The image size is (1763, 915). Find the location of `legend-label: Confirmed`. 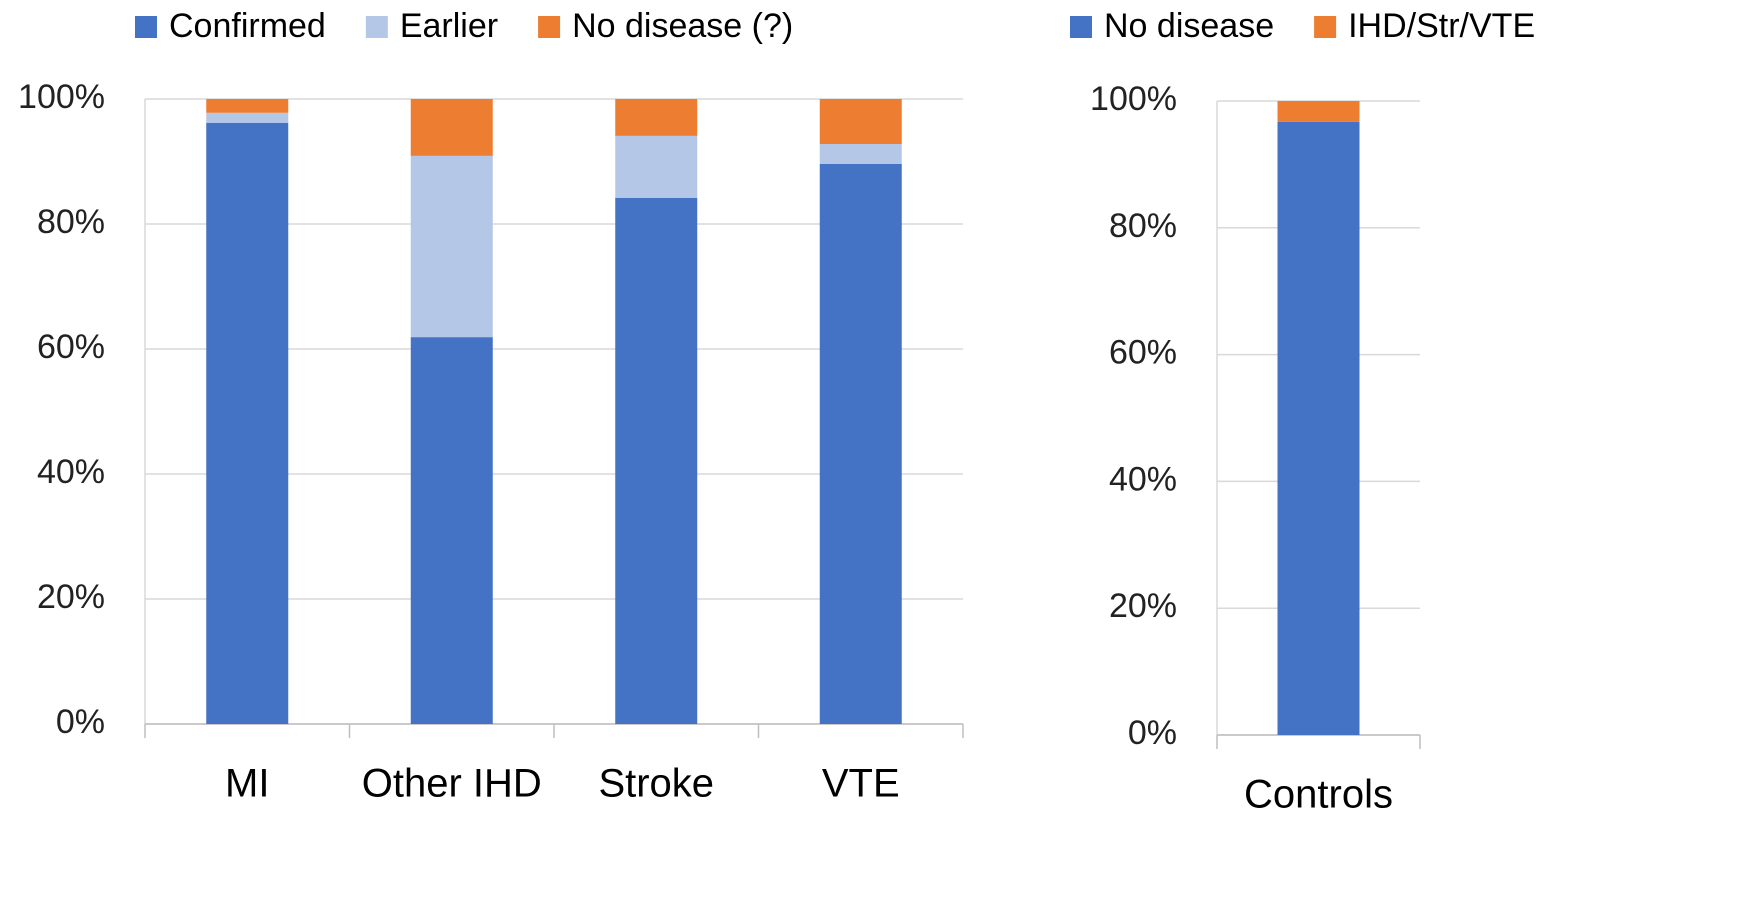

legend-label: Confirmed is located at coordinates (247, 26).